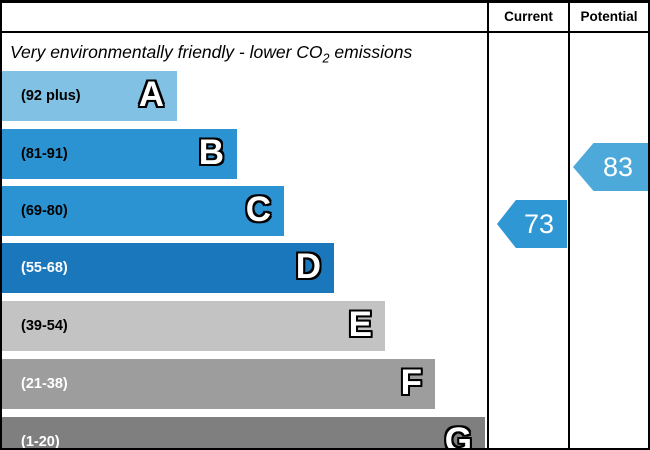 The height and width of the screenshot is (450, 650). I want to click on band-g: (1-20) G, so click(243, 433).